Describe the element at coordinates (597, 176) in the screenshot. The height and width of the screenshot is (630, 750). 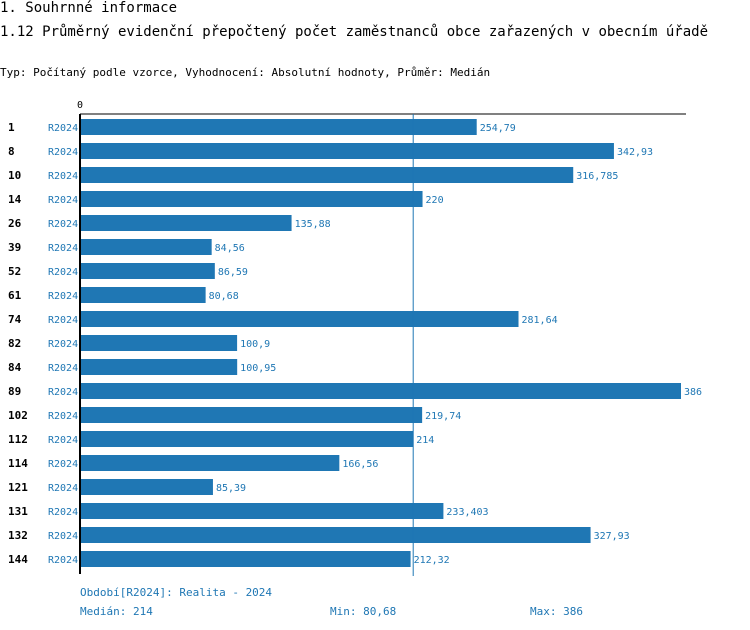
I see `value-label: 316,785` at that location.